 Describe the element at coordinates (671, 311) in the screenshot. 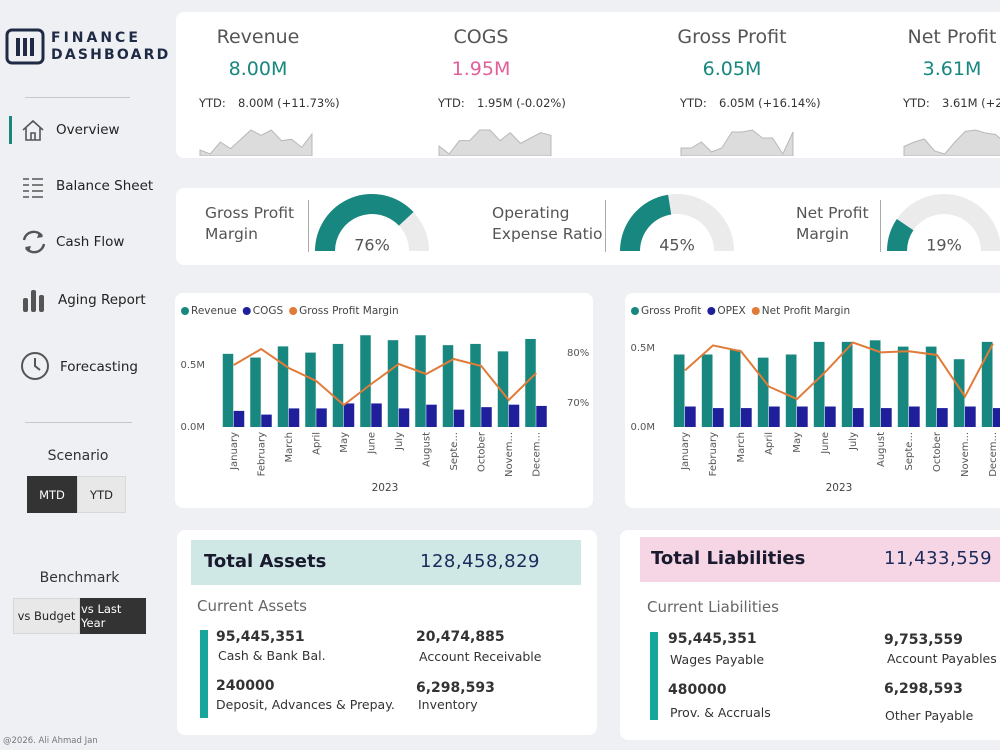

I see `legend-label: Gross Profit` at that location.